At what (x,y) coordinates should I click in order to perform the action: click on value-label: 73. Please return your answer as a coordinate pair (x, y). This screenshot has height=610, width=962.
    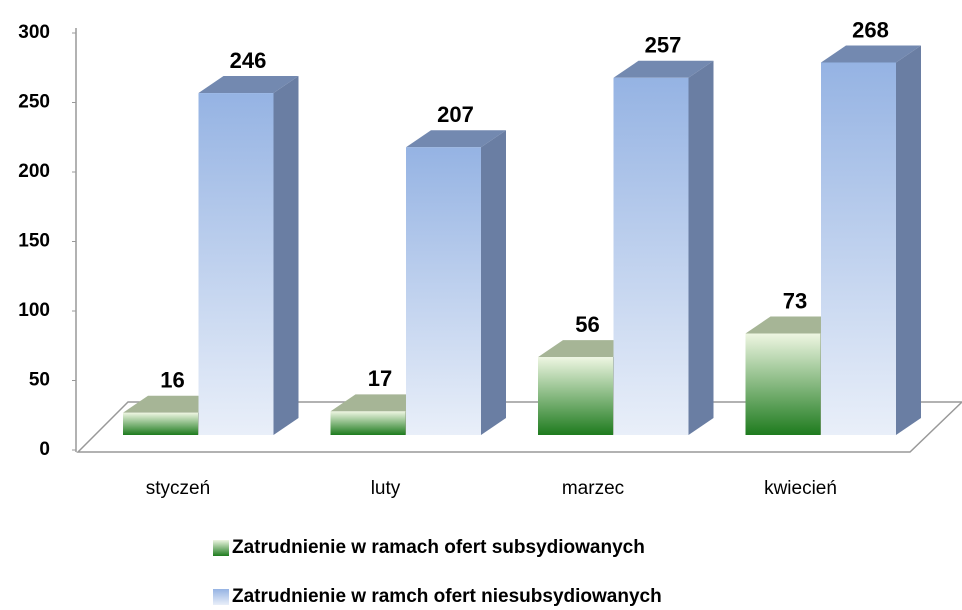
    Looking at the image, I should click on (795, 300).